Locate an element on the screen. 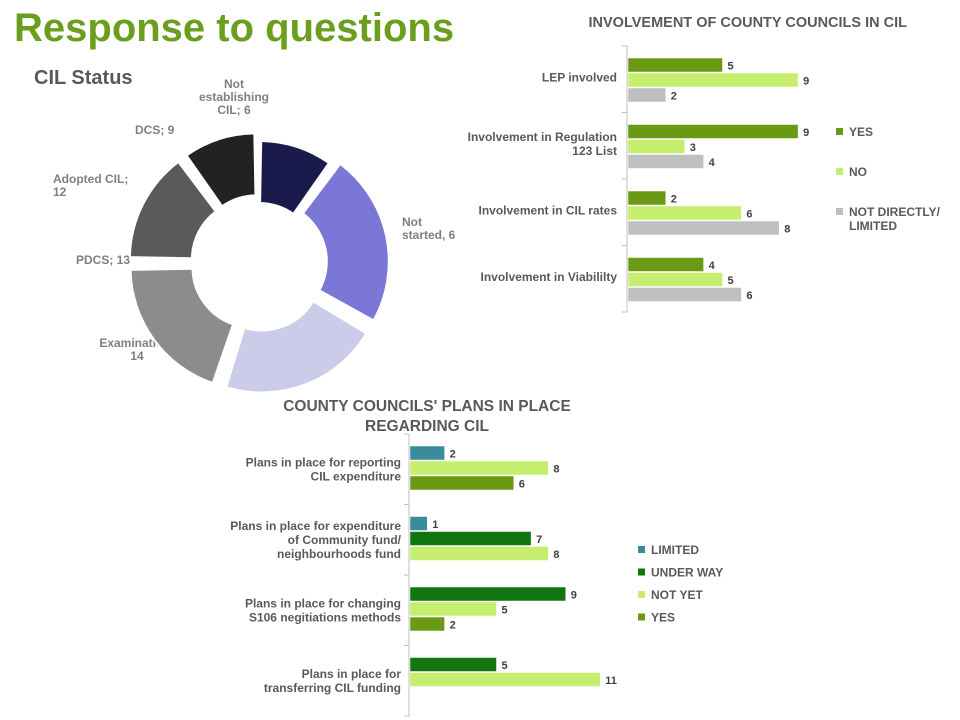 This screenshot has width=960, height=720. involvement-value-not-directly-limited-1: 2 is located at coordinates (674, 97).